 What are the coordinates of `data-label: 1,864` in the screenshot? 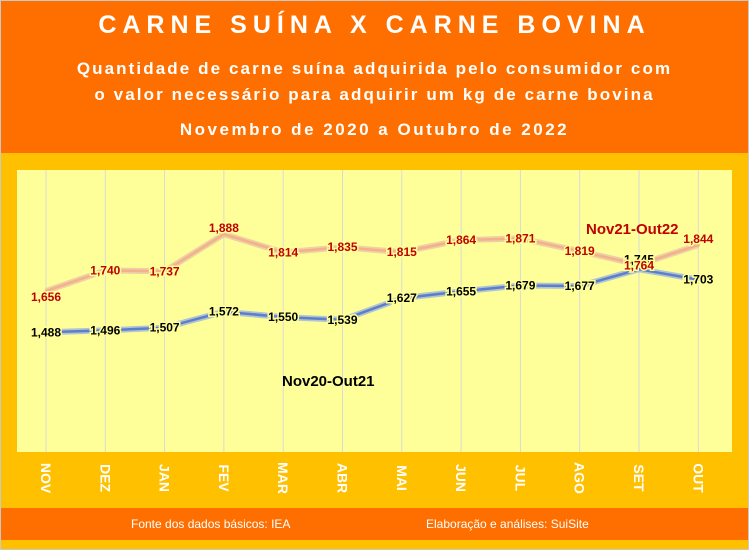 It's located at (461, 240).